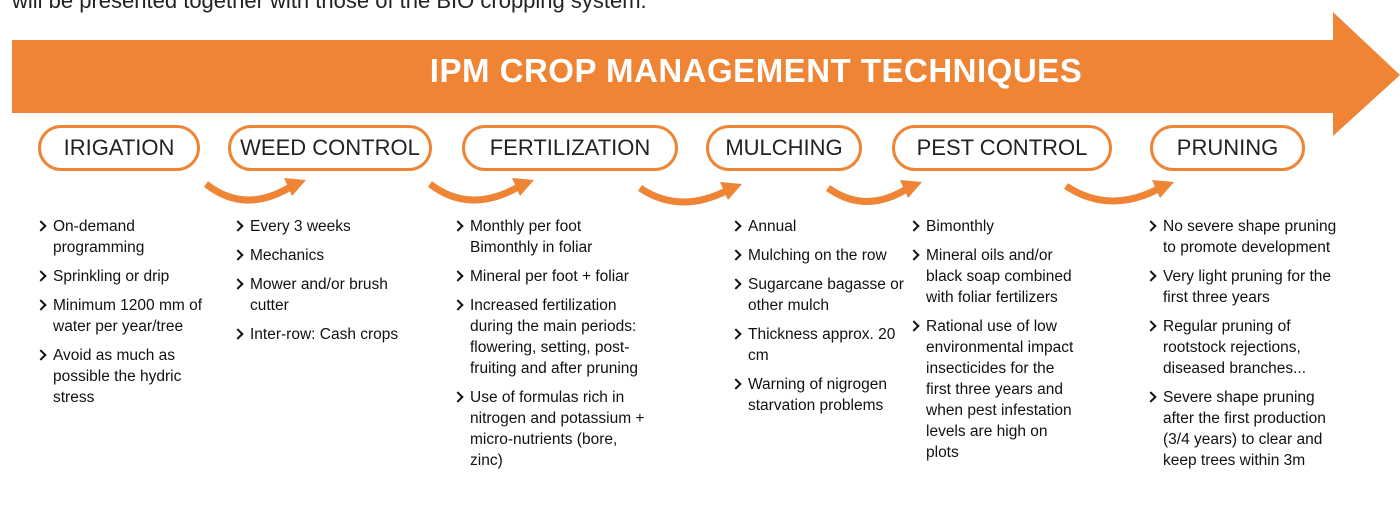 The image size is (1400, 530). I want to click on bullet-item: Mechanics, so click(327, 255).